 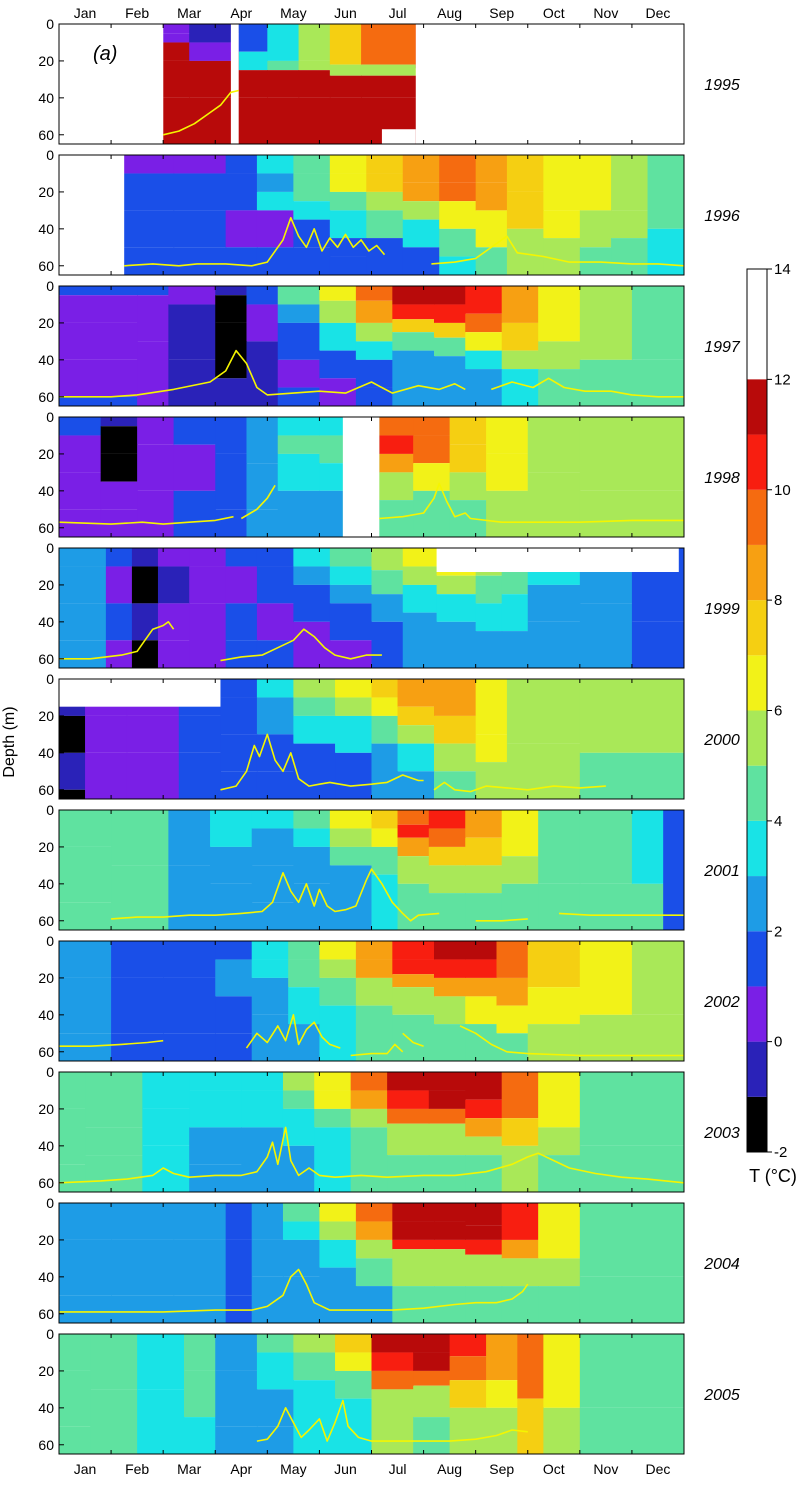 I want to click on month-label: May, so click(x=293, y=13).